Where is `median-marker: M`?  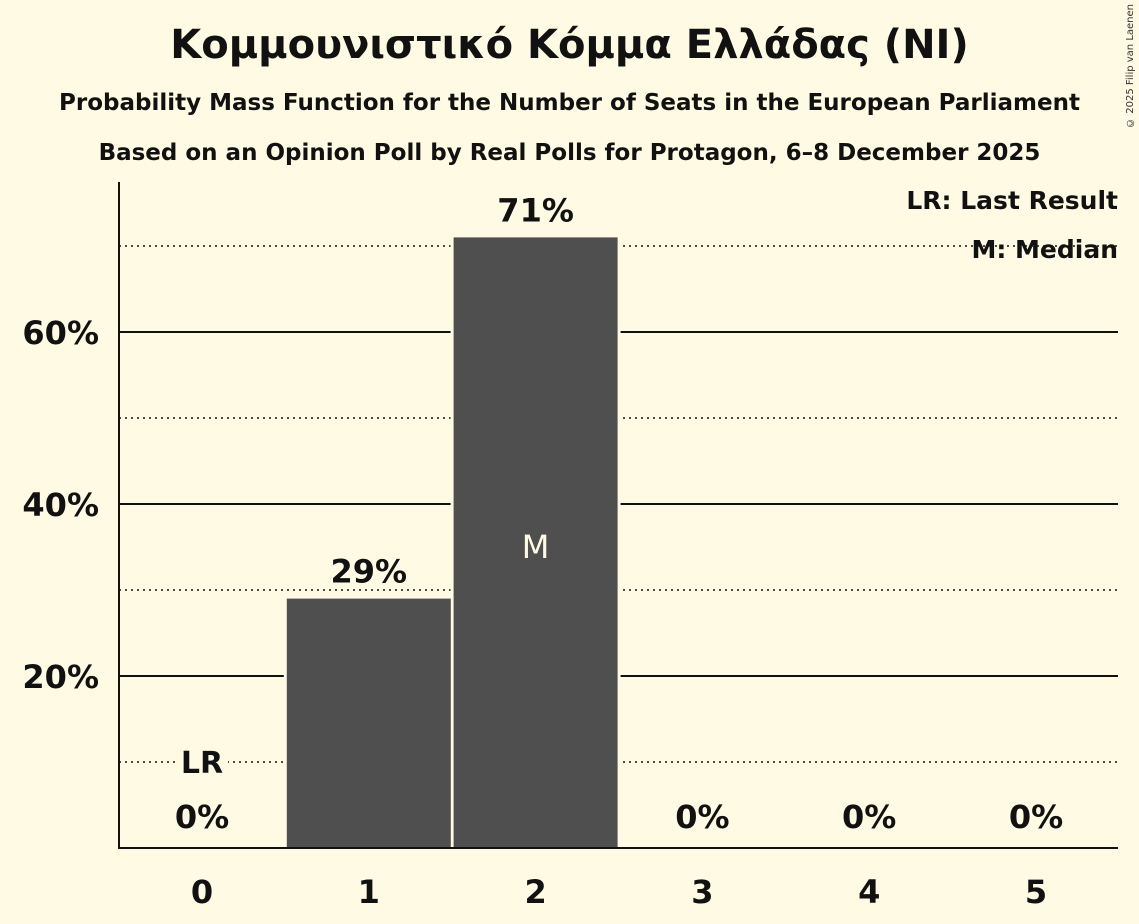 median-marker: M is located at coordinates (536, 547).